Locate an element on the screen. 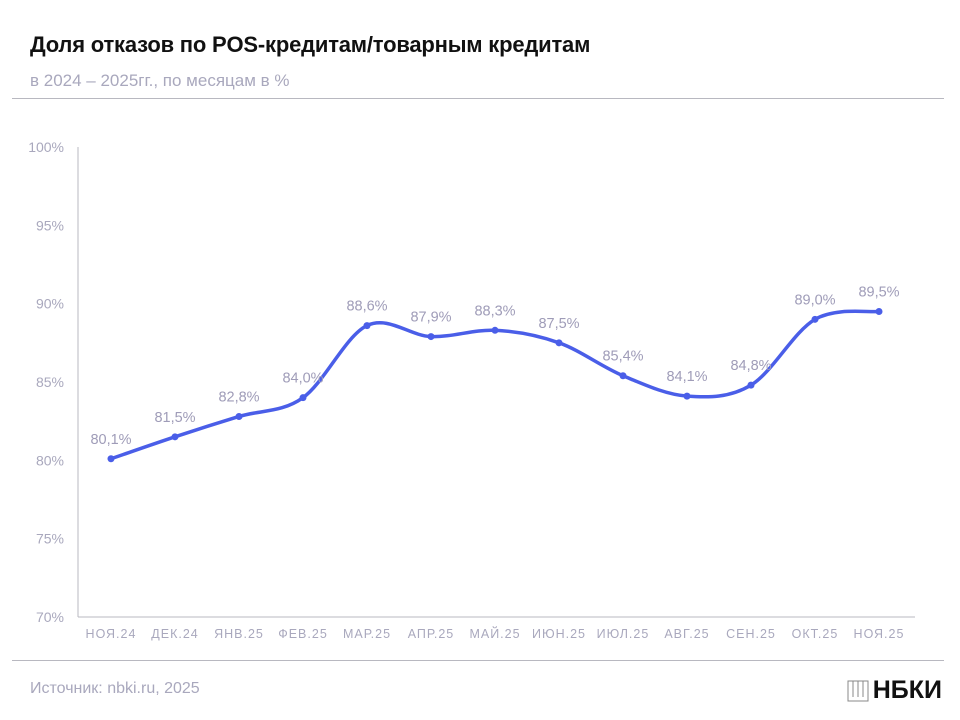  data-label: 81,5% is located at coordinates (174, 418).